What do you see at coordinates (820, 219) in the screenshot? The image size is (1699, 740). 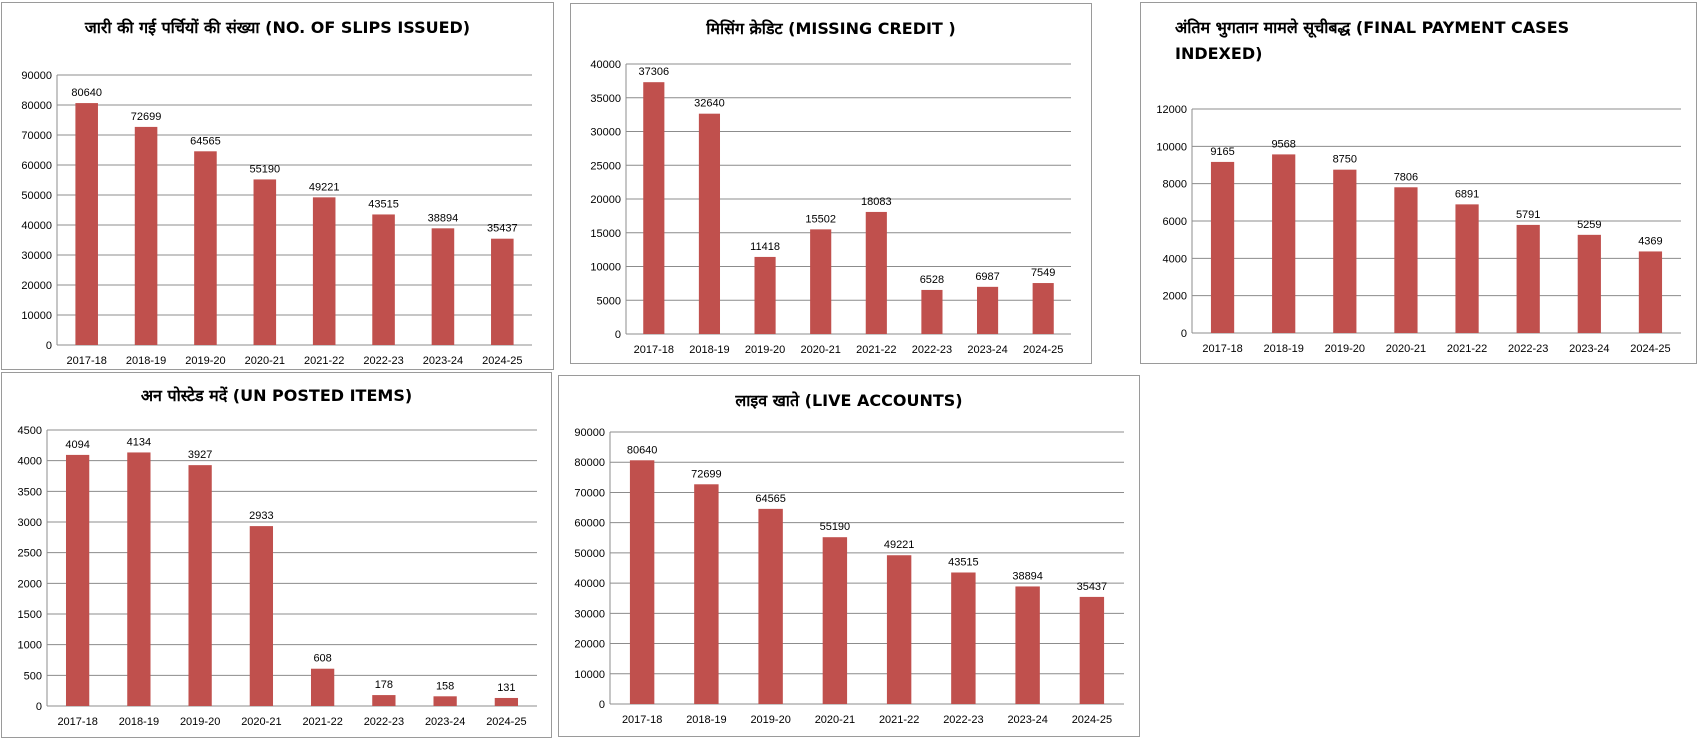 I see `data-label: 15502` at bounding box center [820, 219].